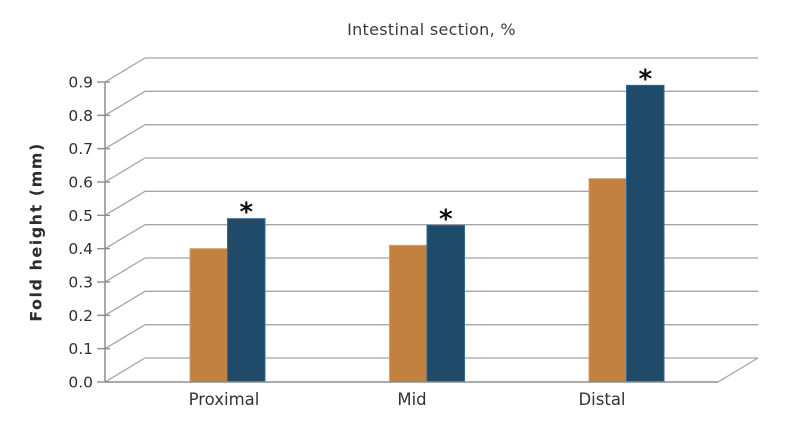  What do you see at coordinates (80, 183) in the screenshot?
I see `y-tick-label: 0.6` at bounding box center [80, 183].